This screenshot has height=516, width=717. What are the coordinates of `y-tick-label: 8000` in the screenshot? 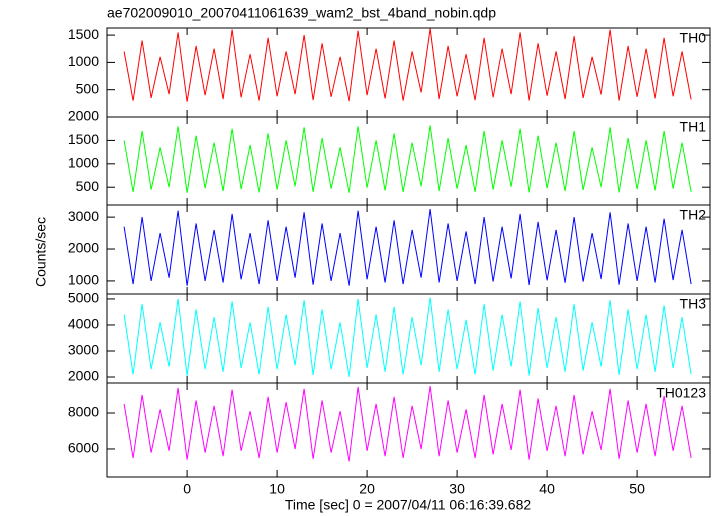 It's located at (83, 412).